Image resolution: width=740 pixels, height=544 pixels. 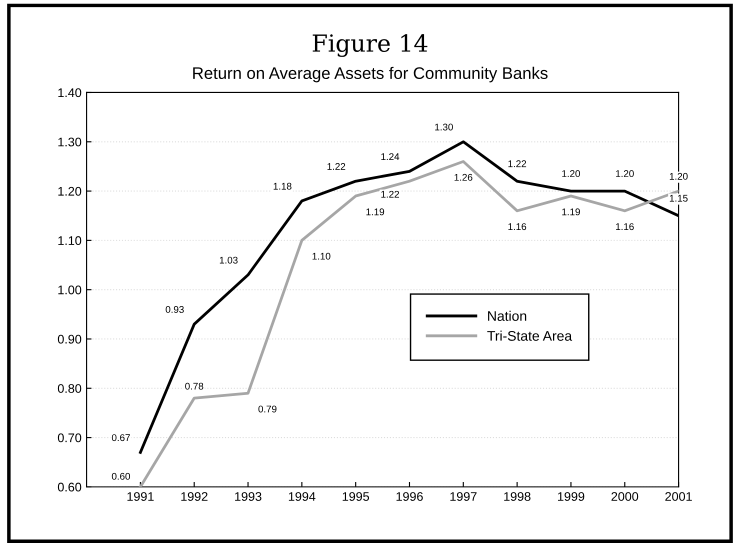 I want to click on chart-subtitle: Return on Average Assets for Community Banks, so click(x=370, y=74).